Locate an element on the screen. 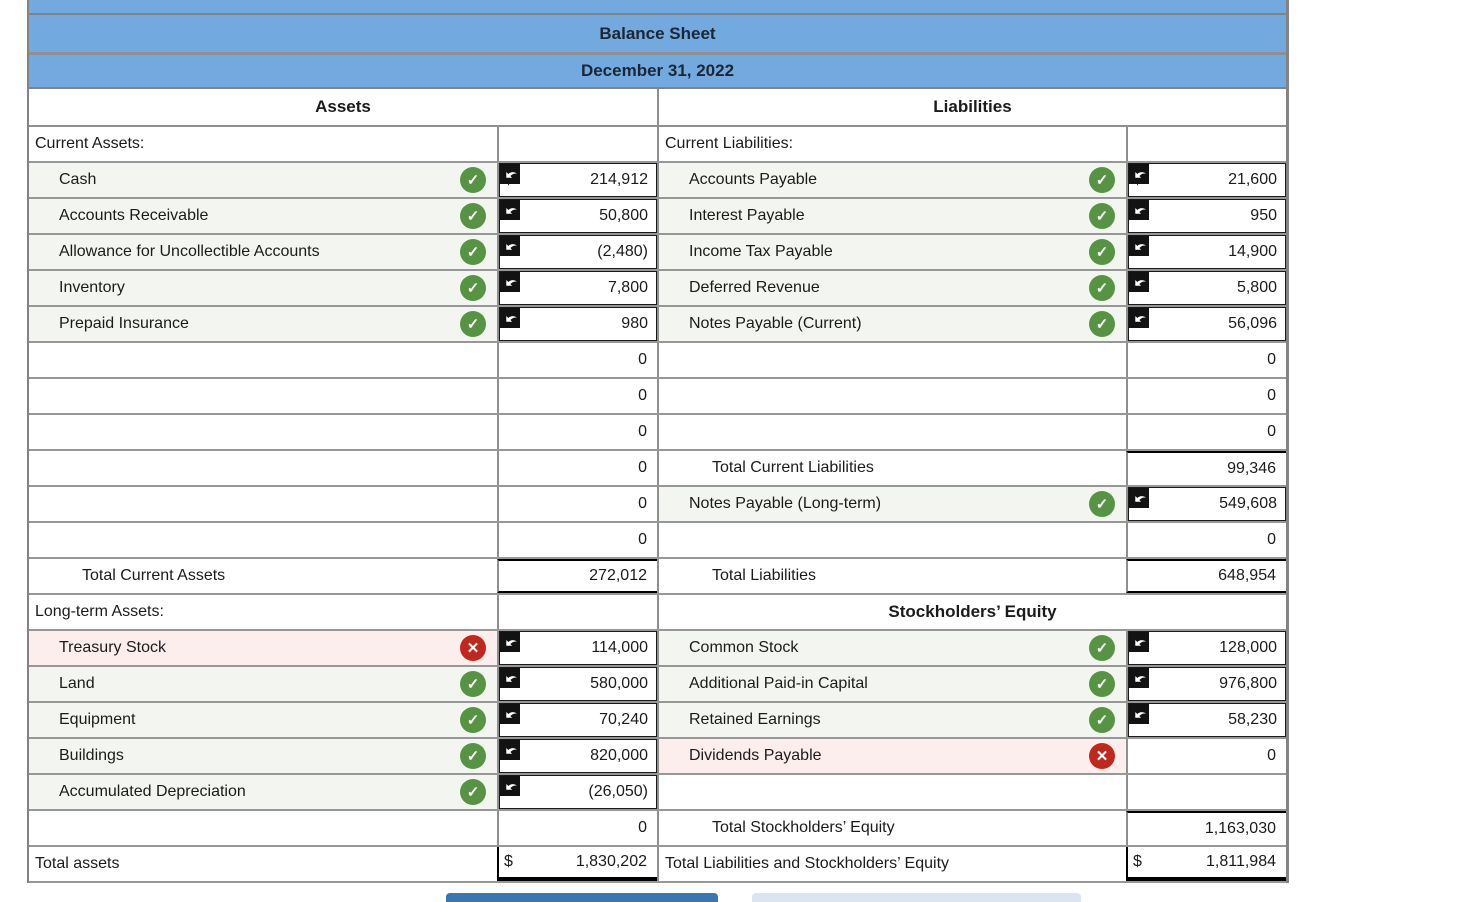 The width and height of the screenshot is (1480, 902). account-label-cell: Common Stock ✓ is located at coordinates (892, 648).